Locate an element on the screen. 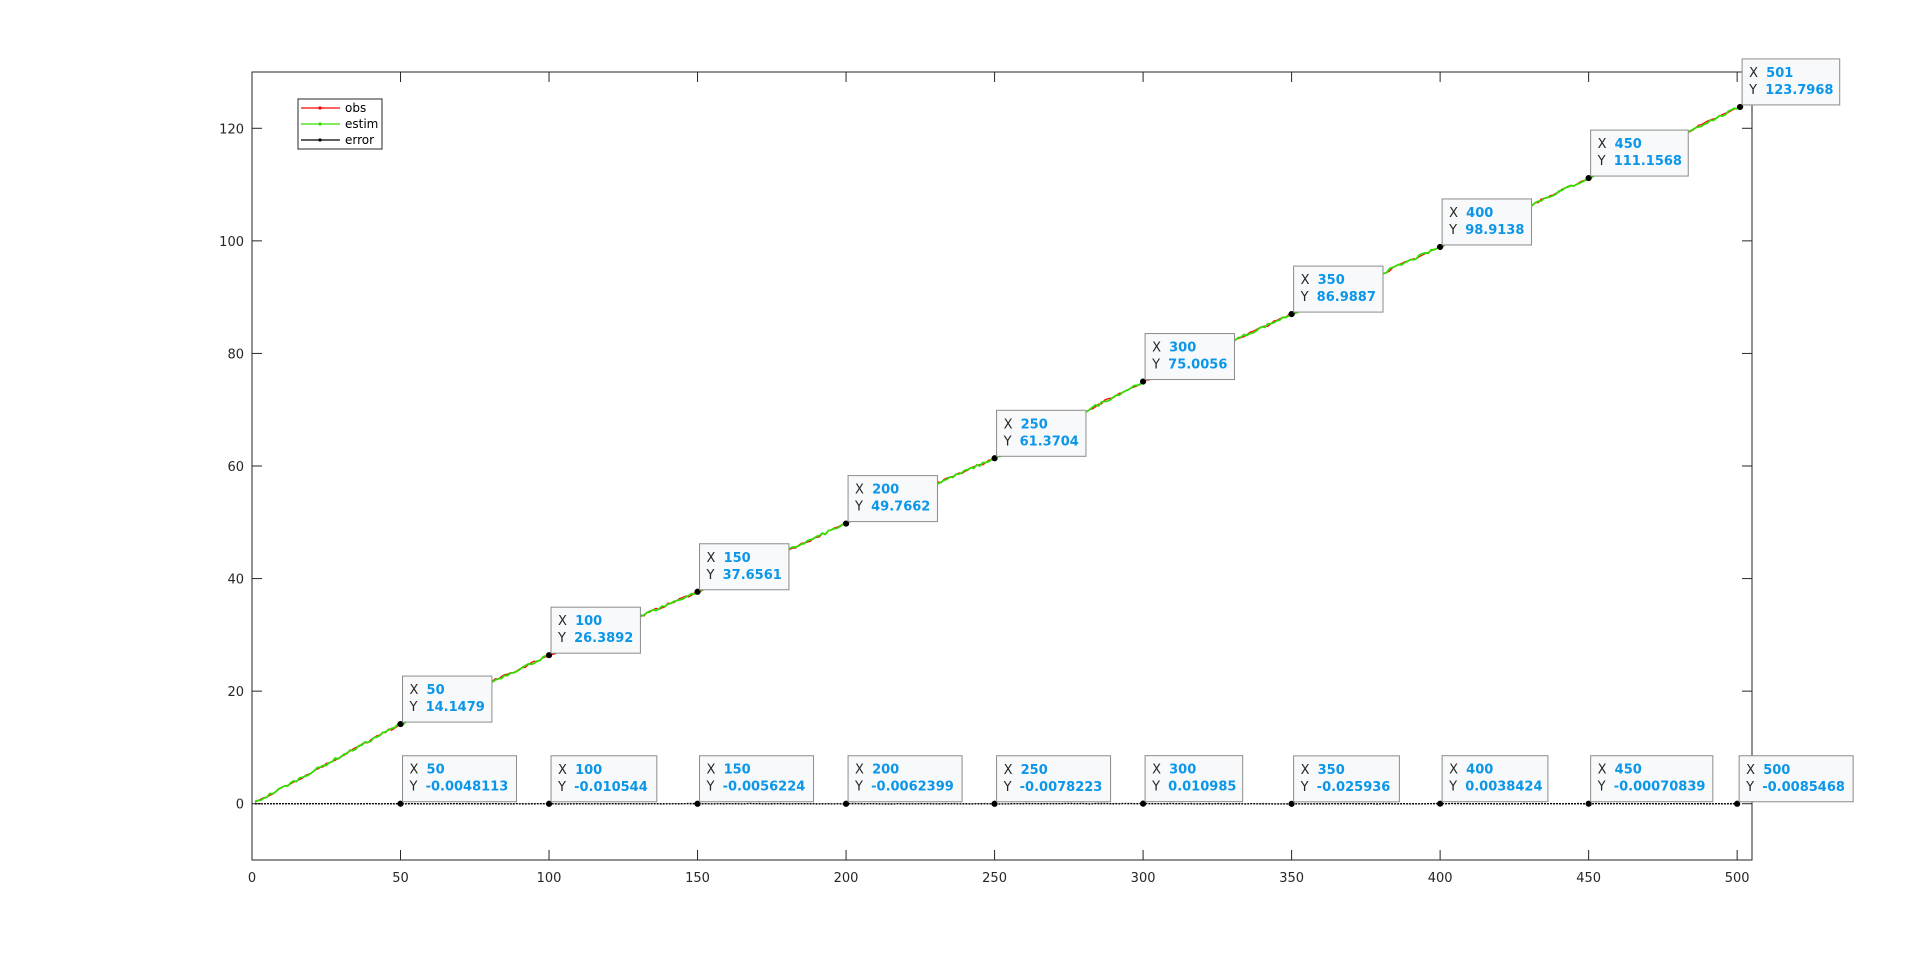  datatip-x-value: 200 is located at coordinates (885, 770).